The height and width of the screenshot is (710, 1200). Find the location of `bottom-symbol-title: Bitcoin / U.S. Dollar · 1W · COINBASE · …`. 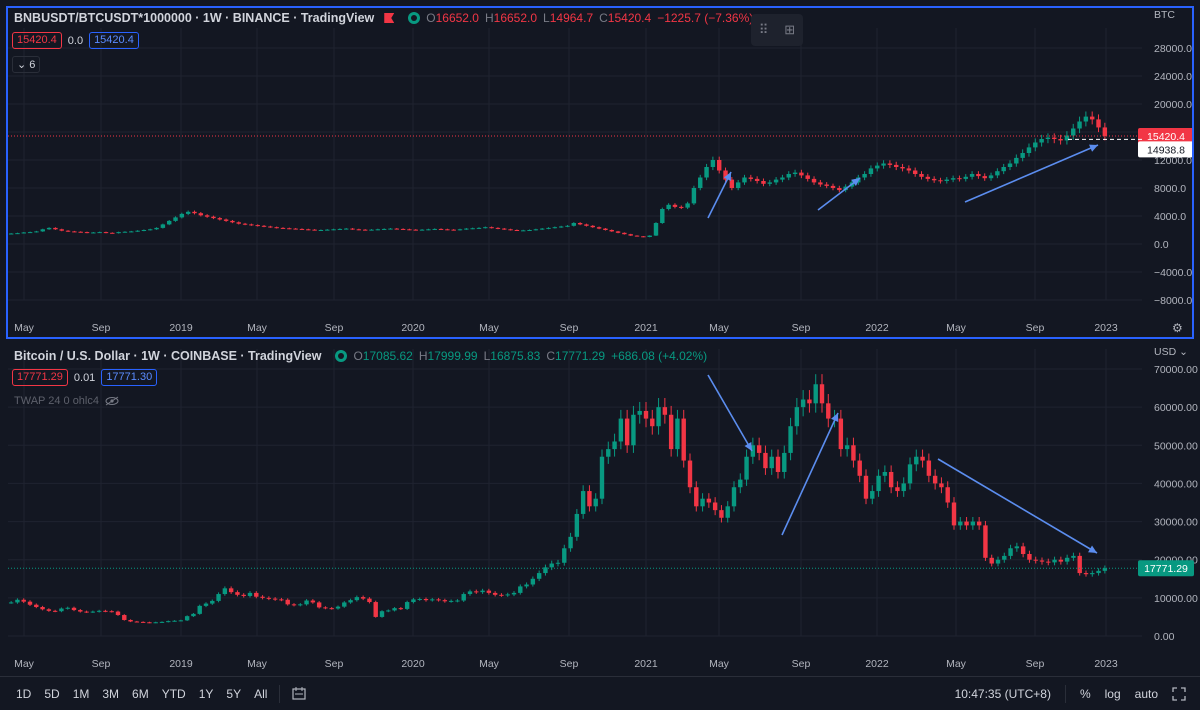

bottom-symbol-title: Bitcoin / U.S. Dollar · 1W · COINBASE · … is located at coordinates (168, 356).